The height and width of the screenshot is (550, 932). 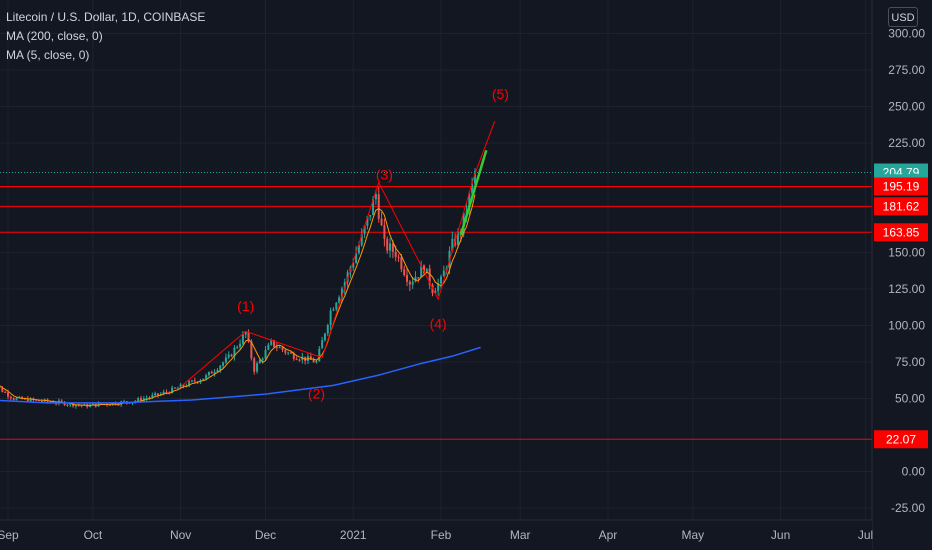 I want to click on price-axis-panel, so click(x=902, y=275).